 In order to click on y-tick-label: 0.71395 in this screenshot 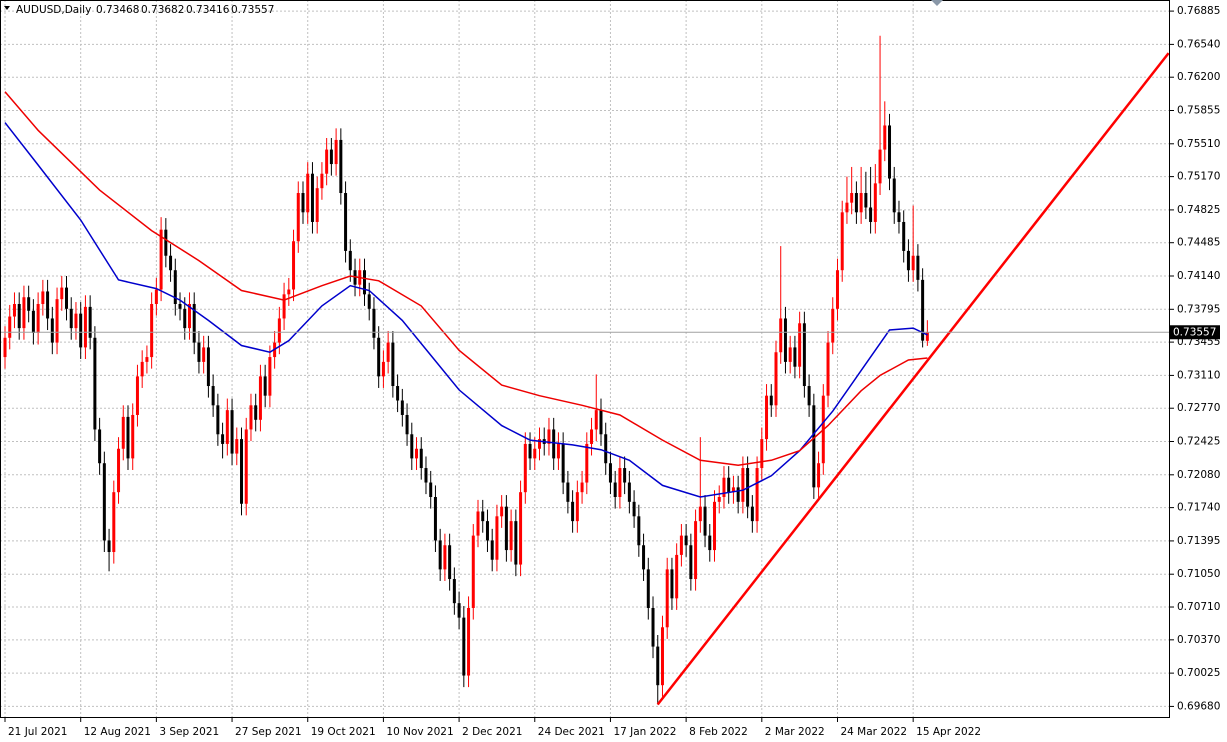, I will do `click(1198, 541)`.